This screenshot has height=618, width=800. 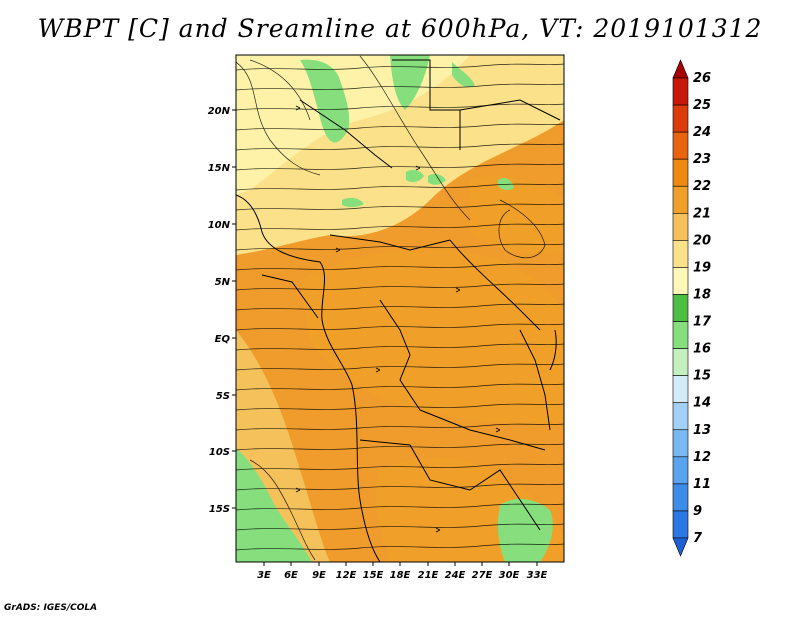 I want to click on colorbar-label: 25, so click(x=702, y=105).